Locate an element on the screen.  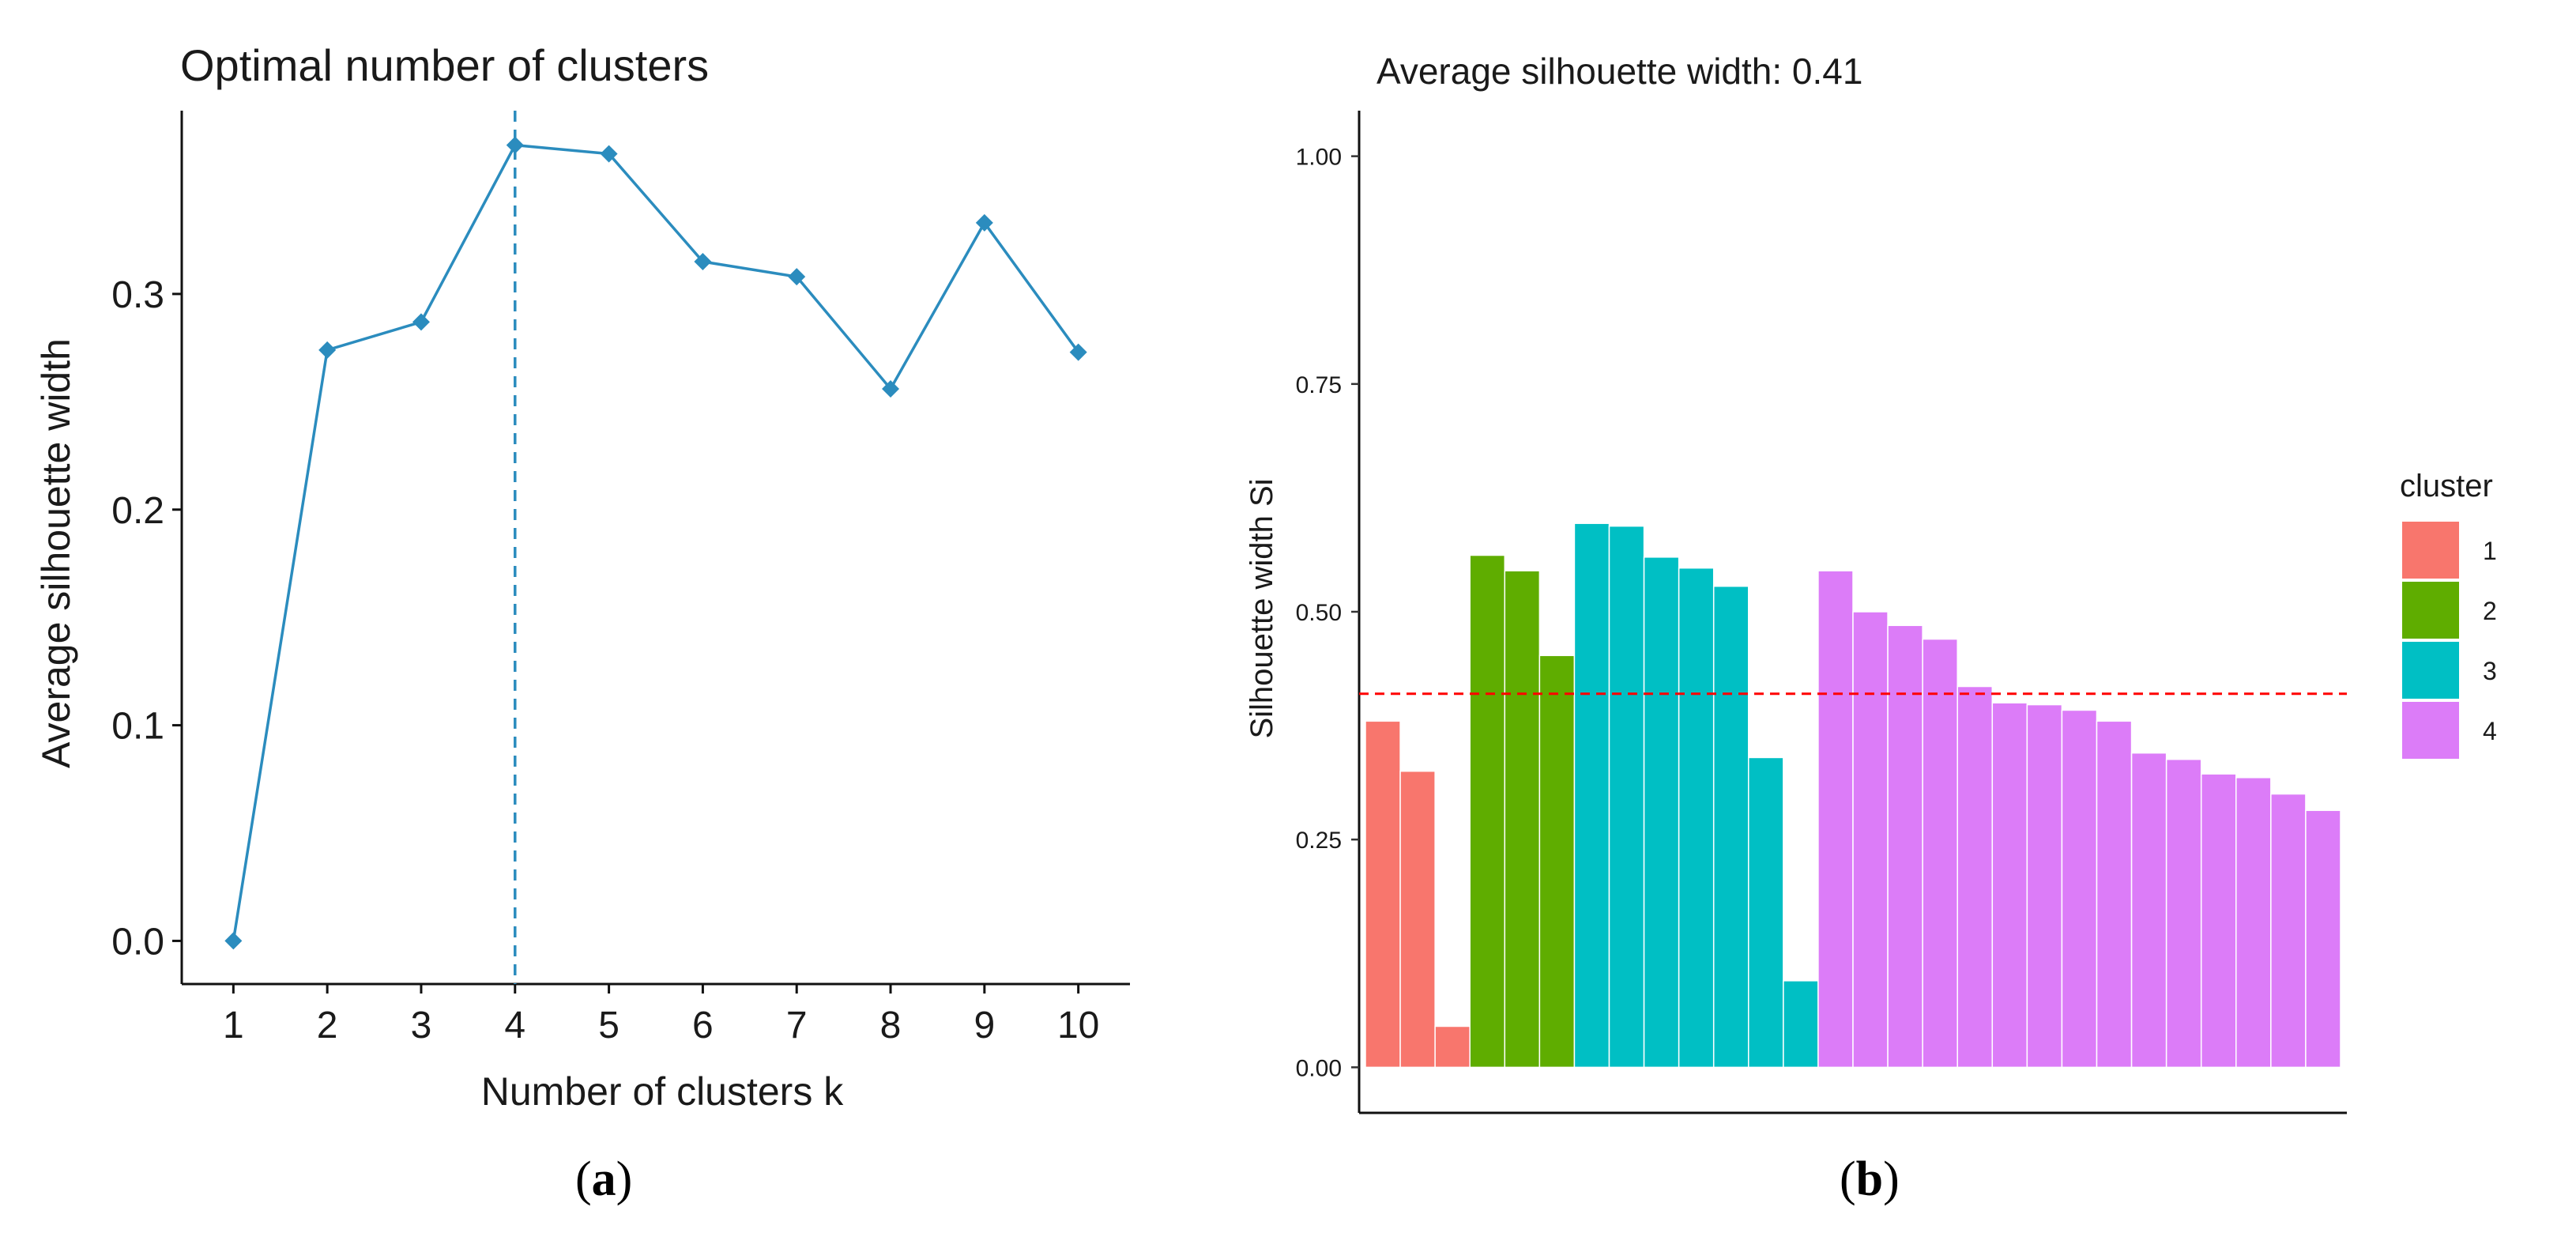
chart-a-ytick-label: 0.1 is located at coordinates (137, 727).